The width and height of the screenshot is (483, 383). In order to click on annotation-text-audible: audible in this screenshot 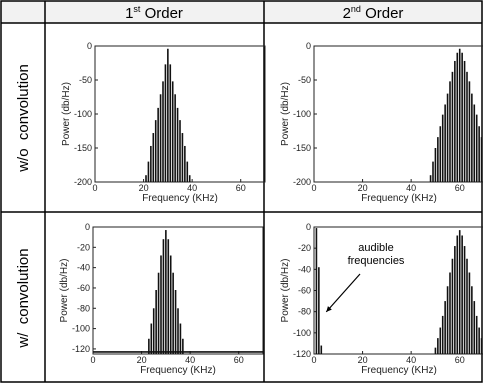, I will do `click(375, 248)`.